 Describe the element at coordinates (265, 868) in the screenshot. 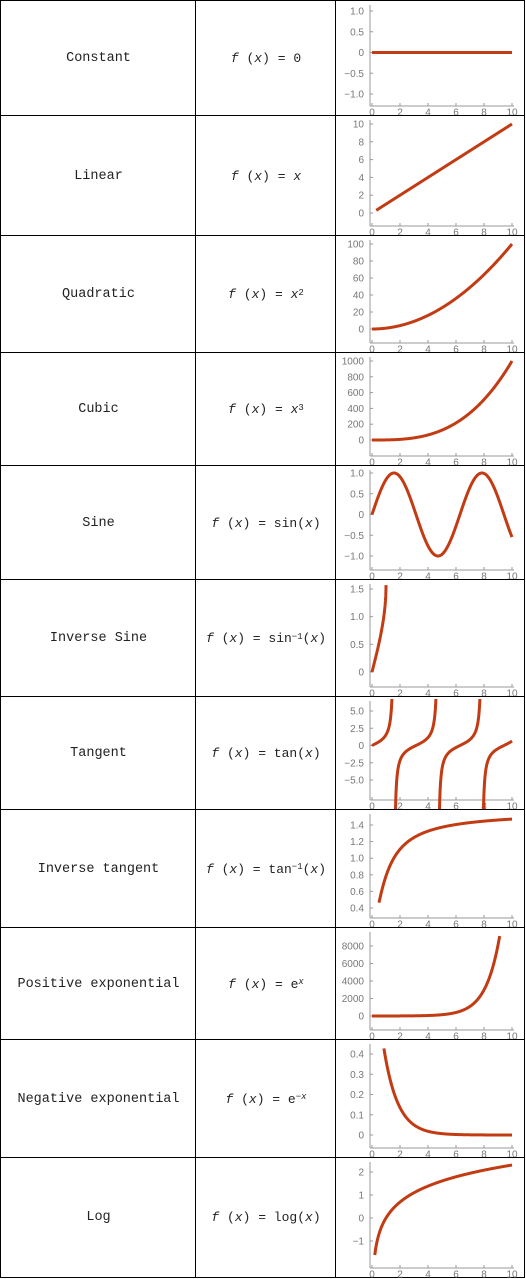

I see `function-formula: f (x) = tan −1(x)` at that location.